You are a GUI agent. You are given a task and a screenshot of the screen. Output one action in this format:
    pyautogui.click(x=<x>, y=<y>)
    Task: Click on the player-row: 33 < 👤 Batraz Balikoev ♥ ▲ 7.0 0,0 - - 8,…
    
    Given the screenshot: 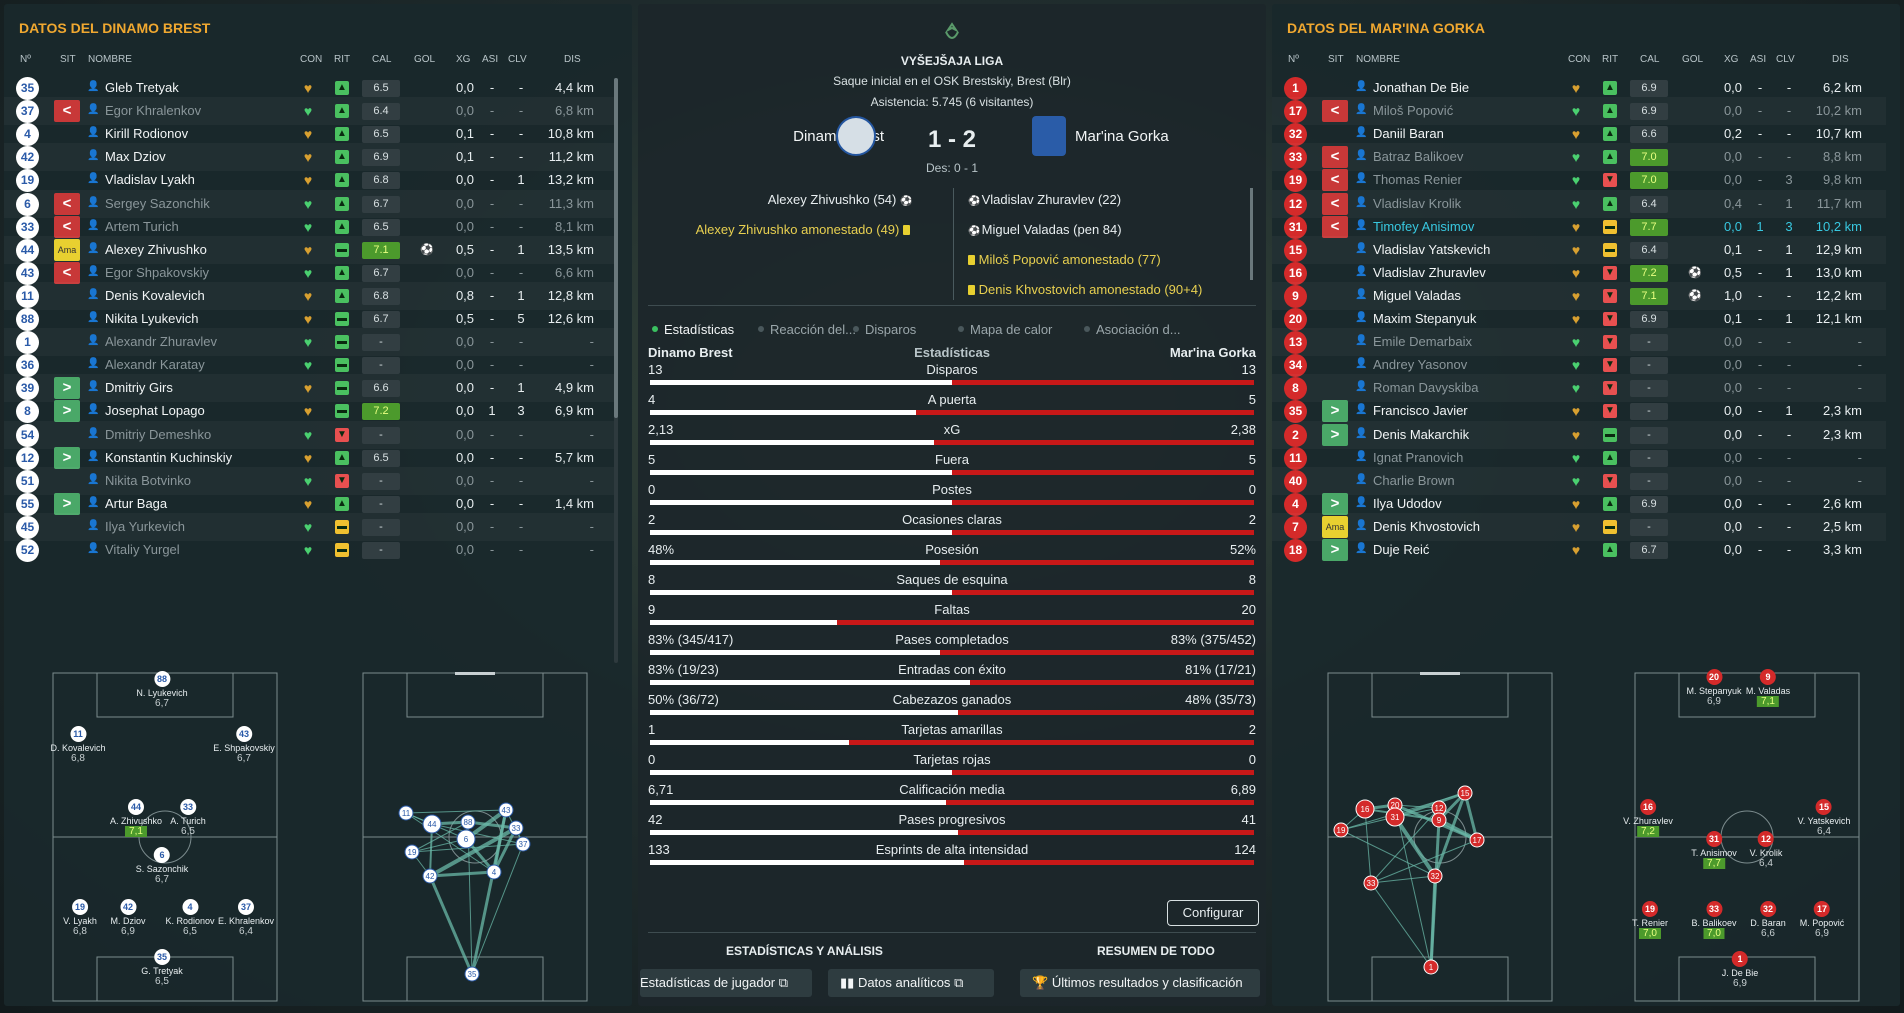 What is the action you would take?
    pyautogui.click(x=1579, y=157)
    